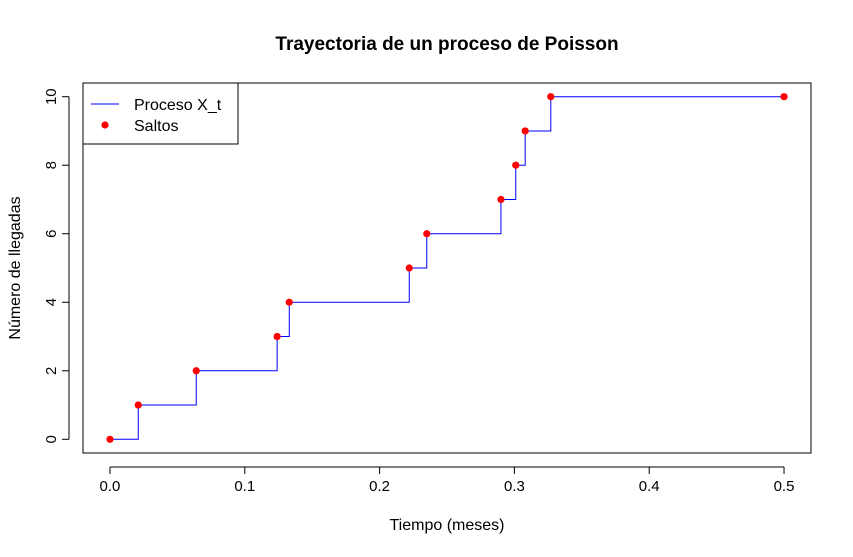 This screenshot has height=557, width=853. I want to click on x-tick-label: 0.1, so click(244, 486).